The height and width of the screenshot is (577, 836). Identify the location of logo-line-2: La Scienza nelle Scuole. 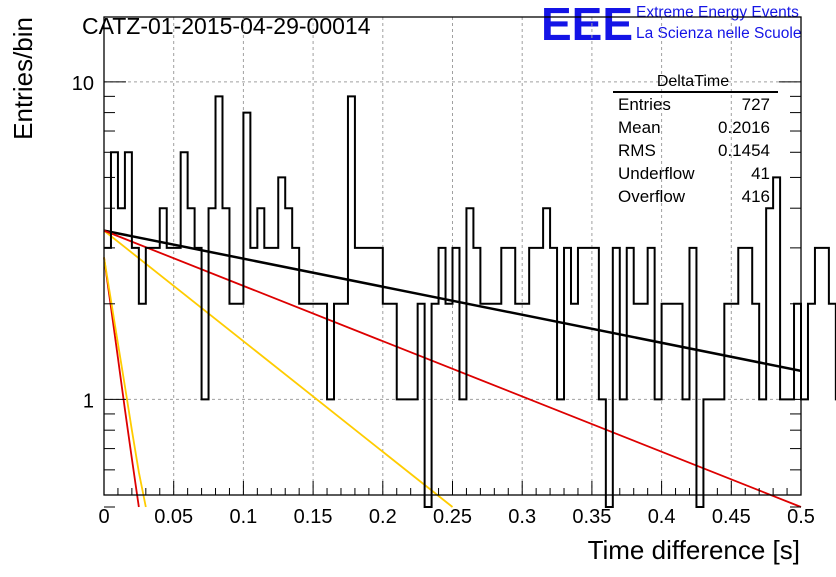
(718, 33).